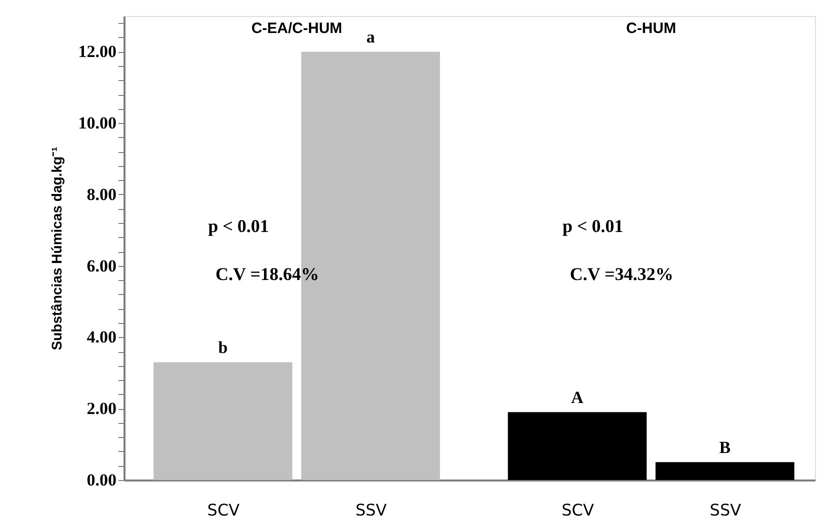  Describe the element at coordinates (296, 28) in the screenshot. I see `annotation: C-EA/C-HUM` at that location.